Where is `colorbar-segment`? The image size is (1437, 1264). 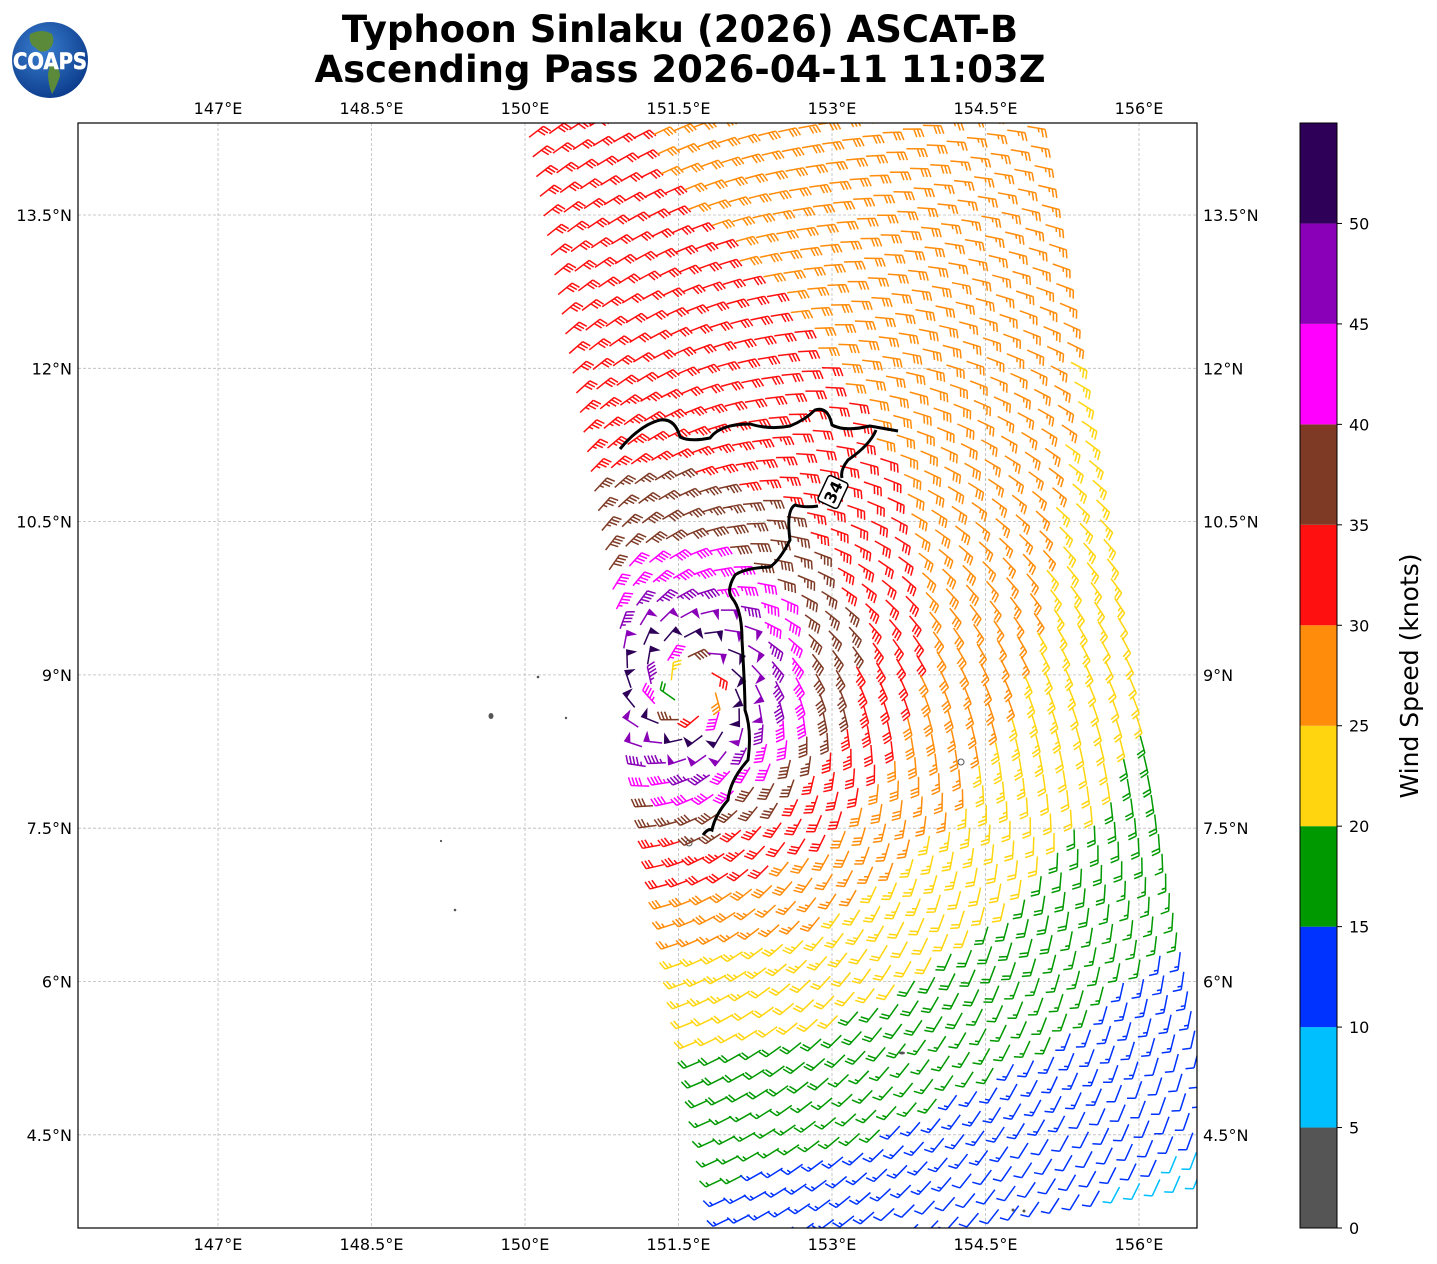 colorbar-segment is located at coordinates (1318, 876).